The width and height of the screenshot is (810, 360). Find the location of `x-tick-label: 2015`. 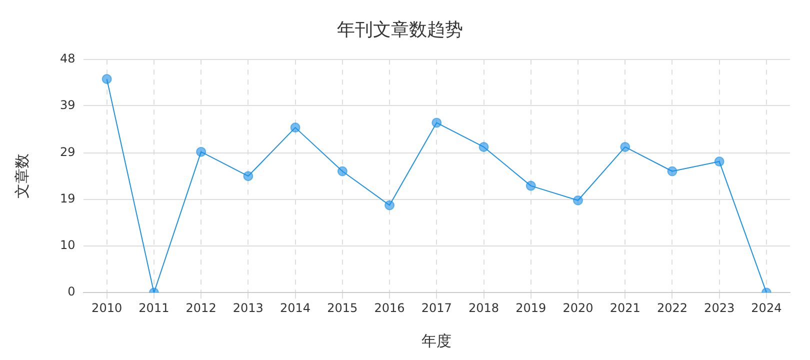

x-tick-label: 2015 is located at coordinates (342, 307).